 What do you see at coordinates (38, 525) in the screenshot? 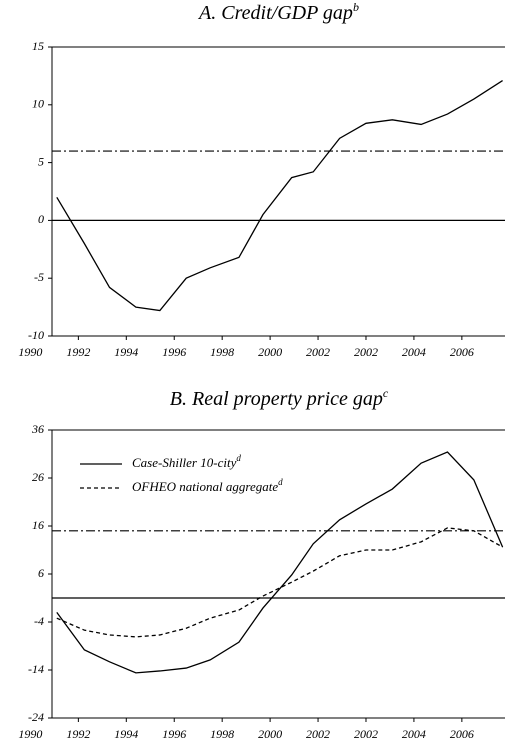
I see `y-tick-label: 16` at bounding box center [38, 525].